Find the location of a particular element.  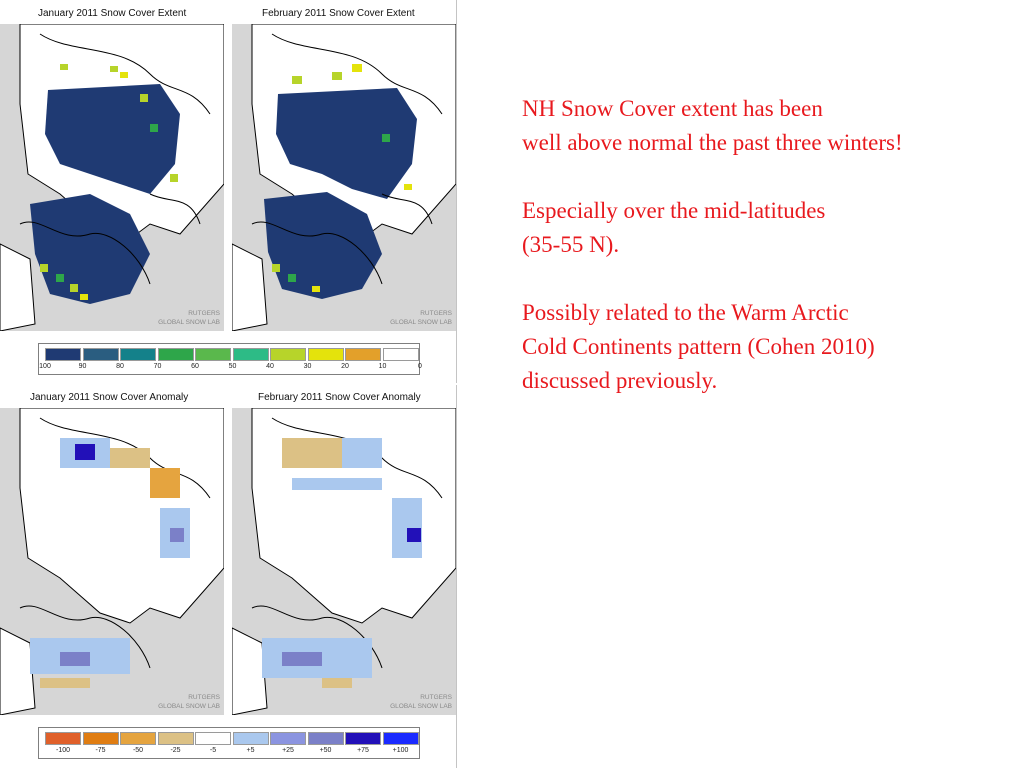

anomaly-cells-jan is located at coordinates (110, 563).